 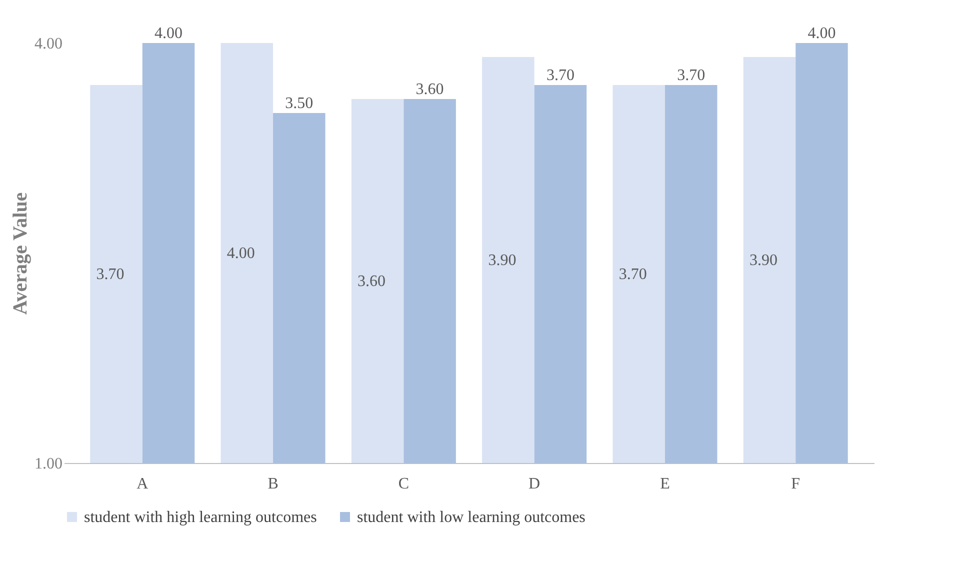 I want to click on x-tick-label: D, so click(x=534, y=484).